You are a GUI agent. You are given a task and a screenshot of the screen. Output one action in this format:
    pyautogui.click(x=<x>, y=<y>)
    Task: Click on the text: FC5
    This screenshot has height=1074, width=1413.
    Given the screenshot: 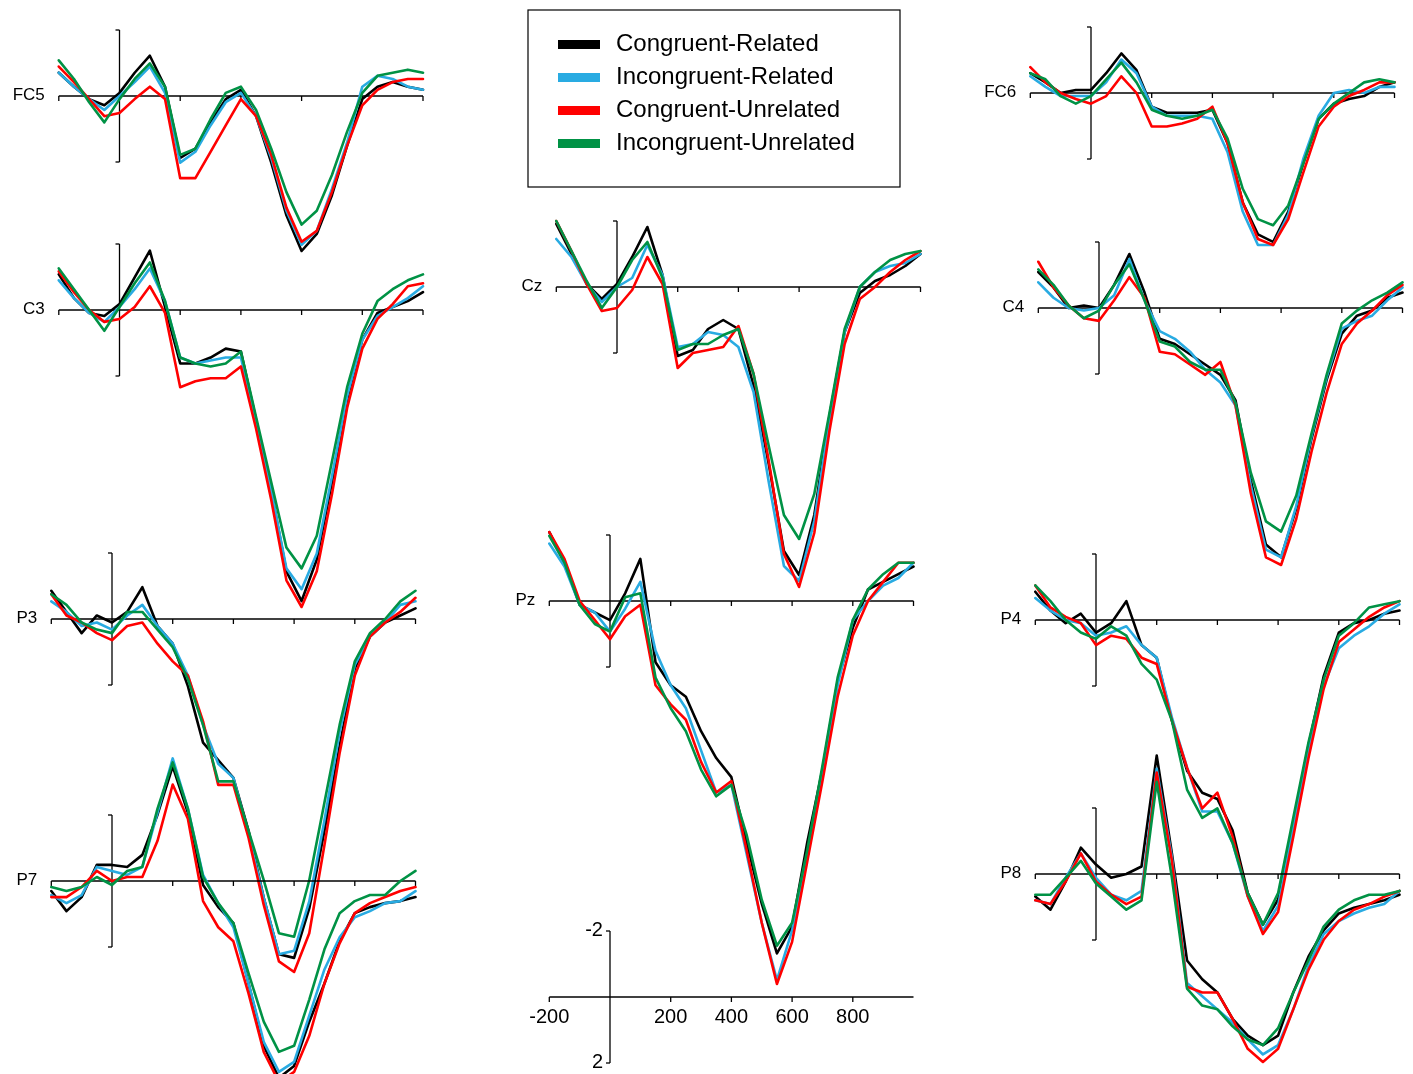 What is the action you would take?
    pyautogui.click(x=28, y=95)
    